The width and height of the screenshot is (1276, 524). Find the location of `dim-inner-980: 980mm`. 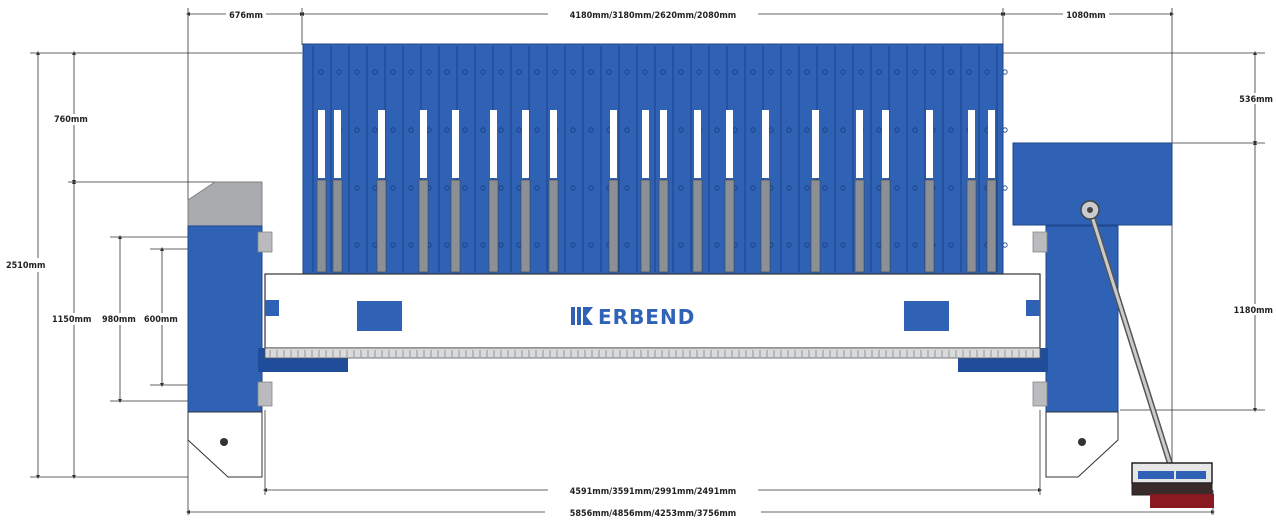

dim-inner-980: 980mm is located at coordinates (119, 320).